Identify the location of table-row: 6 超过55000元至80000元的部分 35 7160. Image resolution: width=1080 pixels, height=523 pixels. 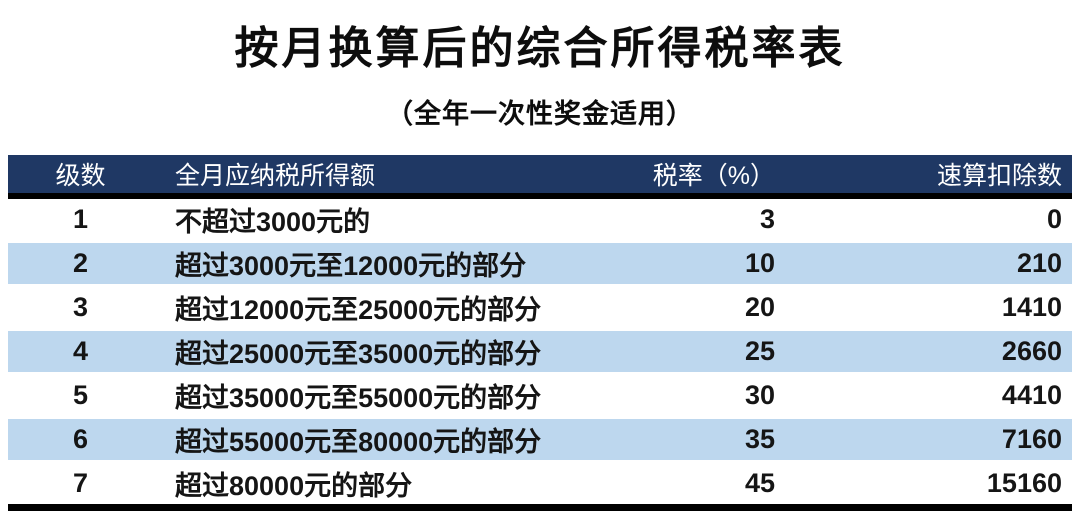
(540, 440).